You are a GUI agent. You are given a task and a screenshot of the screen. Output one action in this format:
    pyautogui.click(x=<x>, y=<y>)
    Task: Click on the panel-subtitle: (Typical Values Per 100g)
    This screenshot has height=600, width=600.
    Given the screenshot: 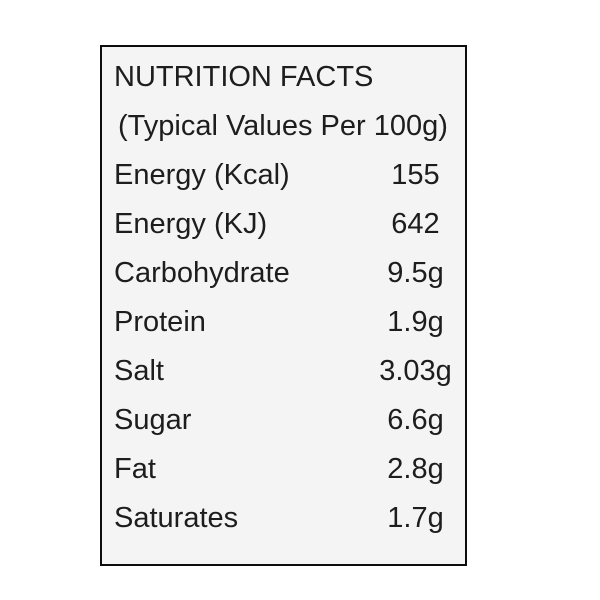 What is the action you would take?
    pyautogui.click(x=283, y=126)
    